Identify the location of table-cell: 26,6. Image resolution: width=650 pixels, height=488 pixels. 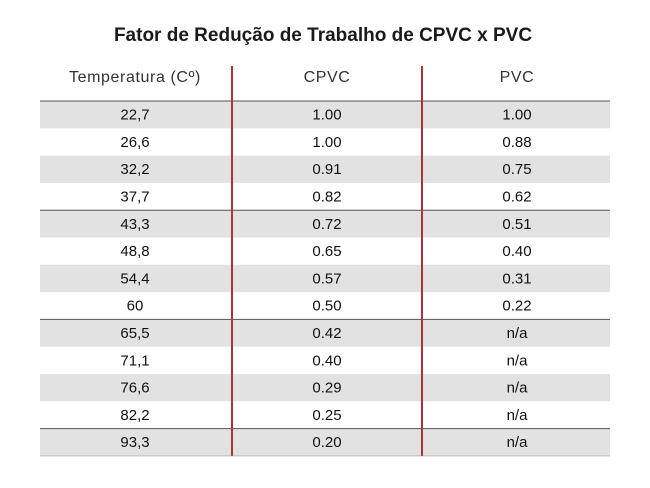
(134, 142).